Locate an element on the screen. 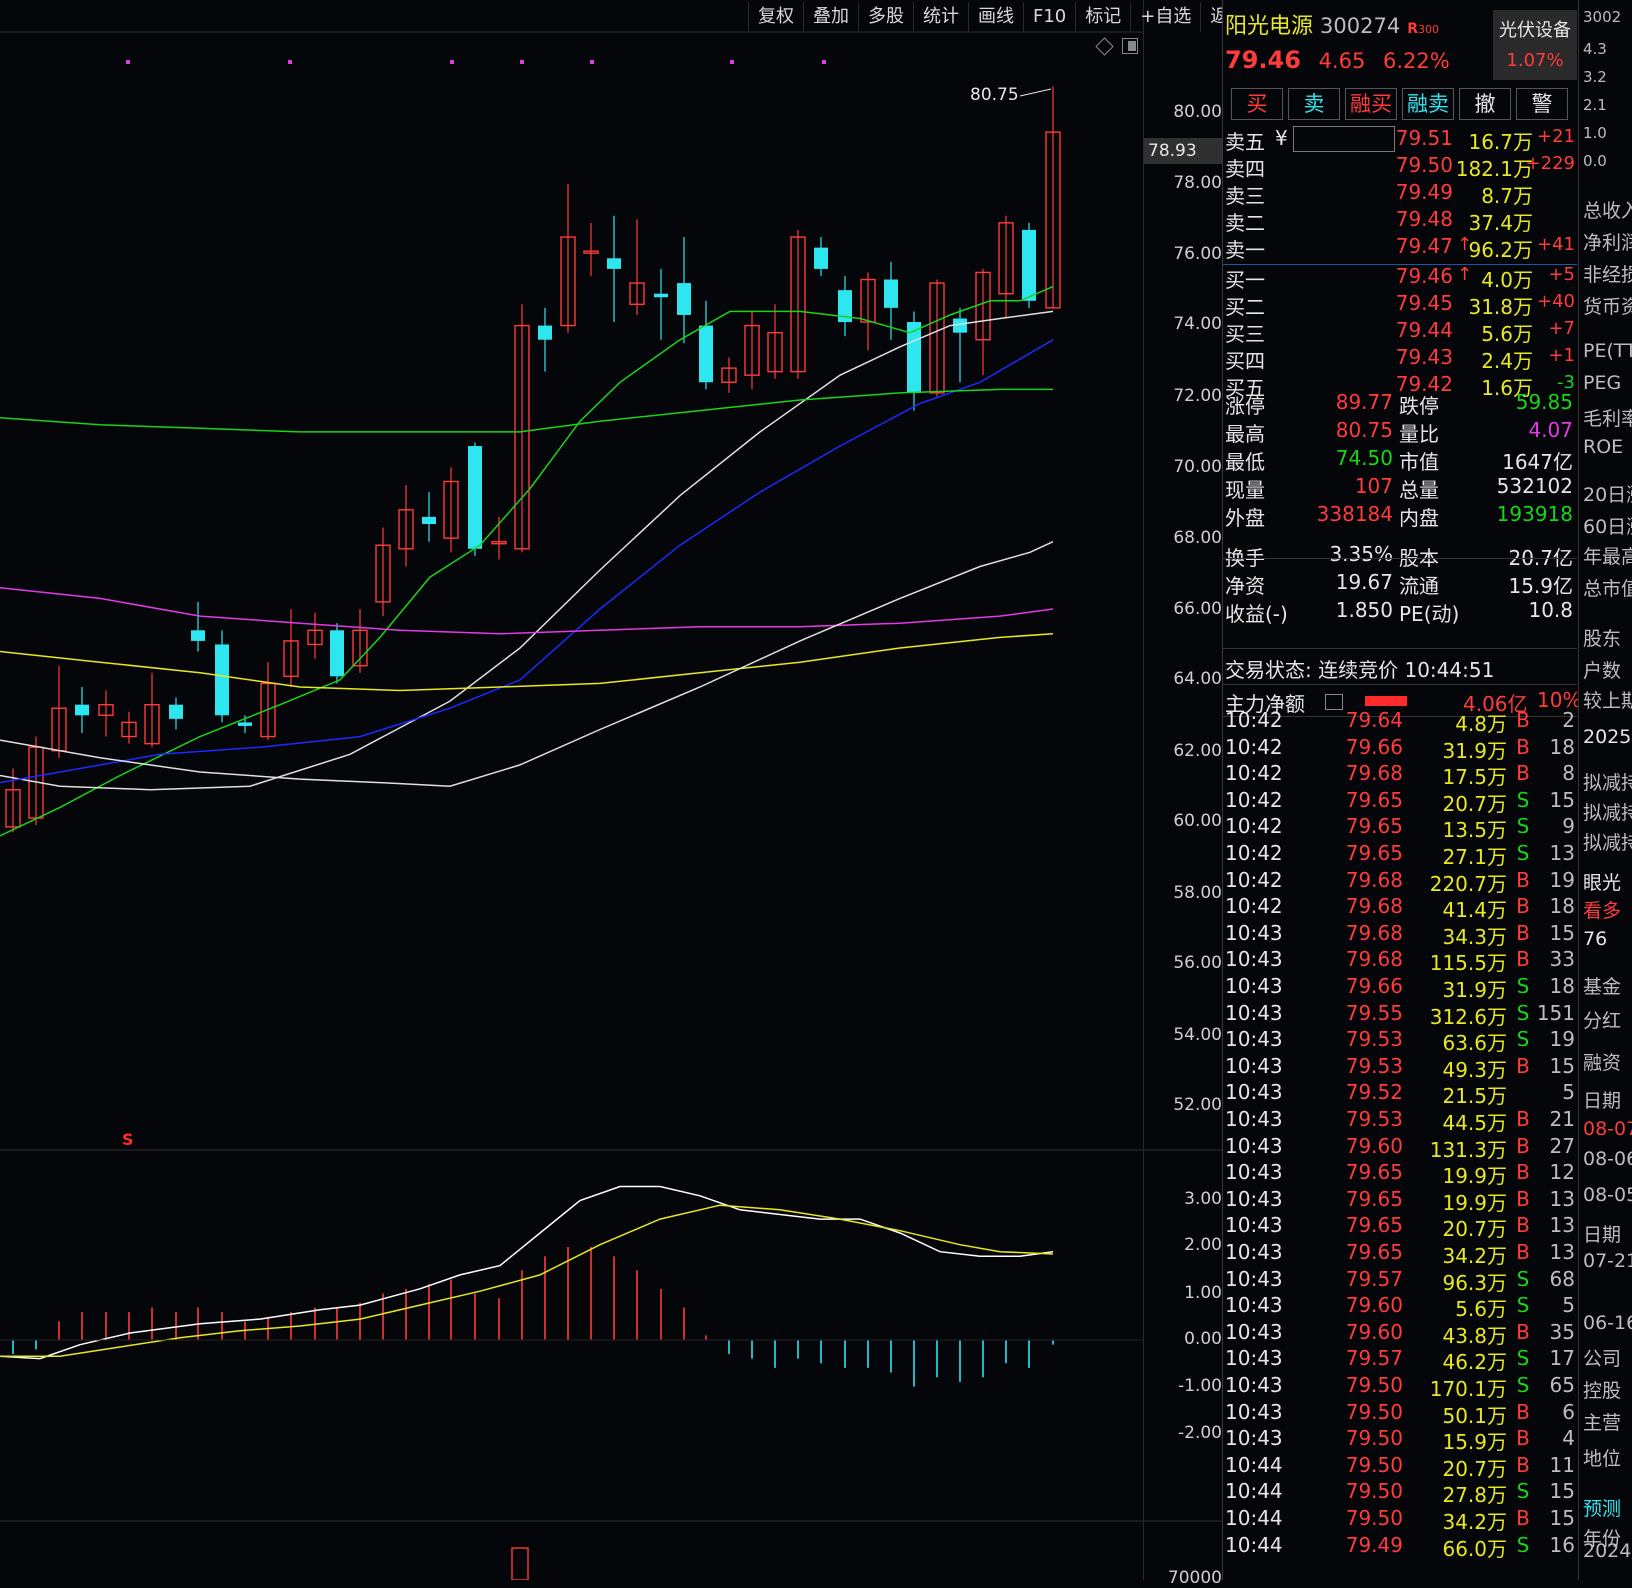 Image resolution: width=1632 pixels, height=1588 pixels. toolbar-button-6: 标记 is located at coordinates (1102, 17).